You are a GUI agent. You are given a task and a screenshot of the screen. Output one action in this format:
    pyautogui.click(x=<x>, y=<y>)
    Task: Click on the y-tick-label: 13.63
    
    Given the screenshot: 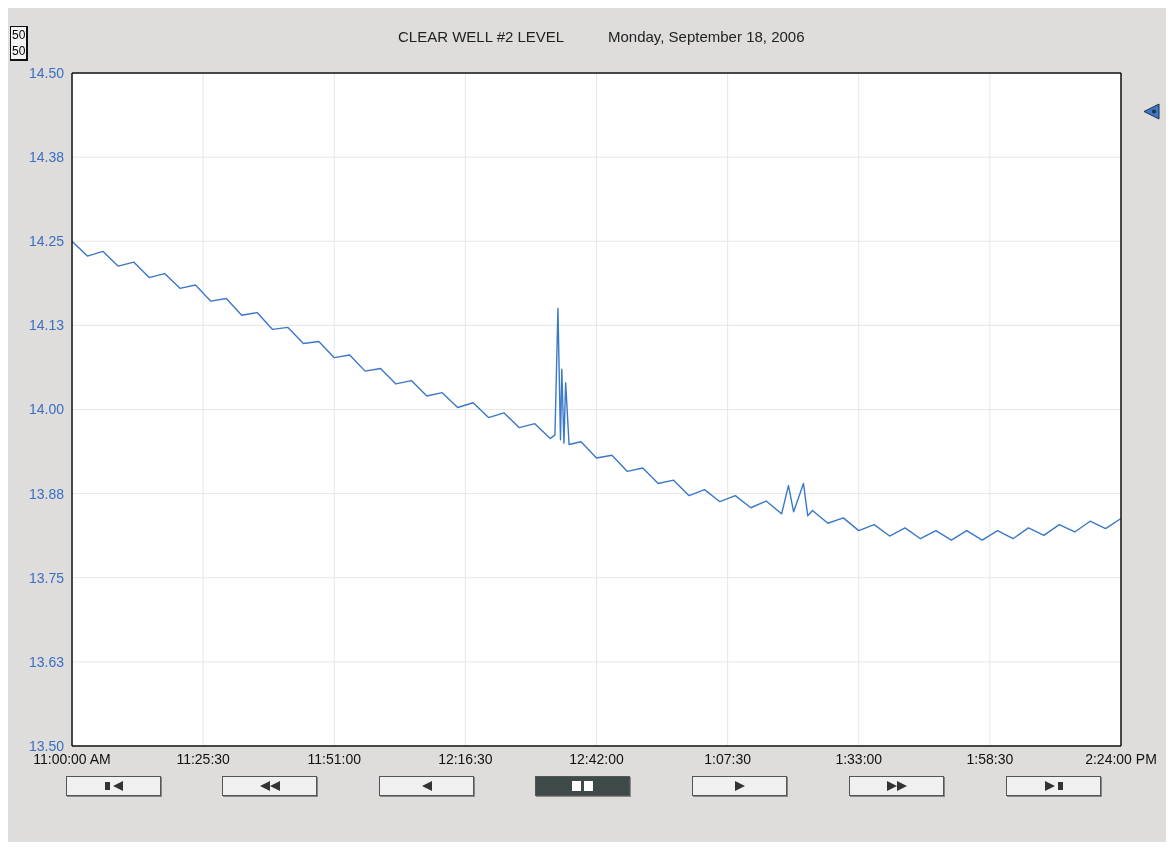 What is the action you would take?
    pyautogui.click(x=46, y=661)
    